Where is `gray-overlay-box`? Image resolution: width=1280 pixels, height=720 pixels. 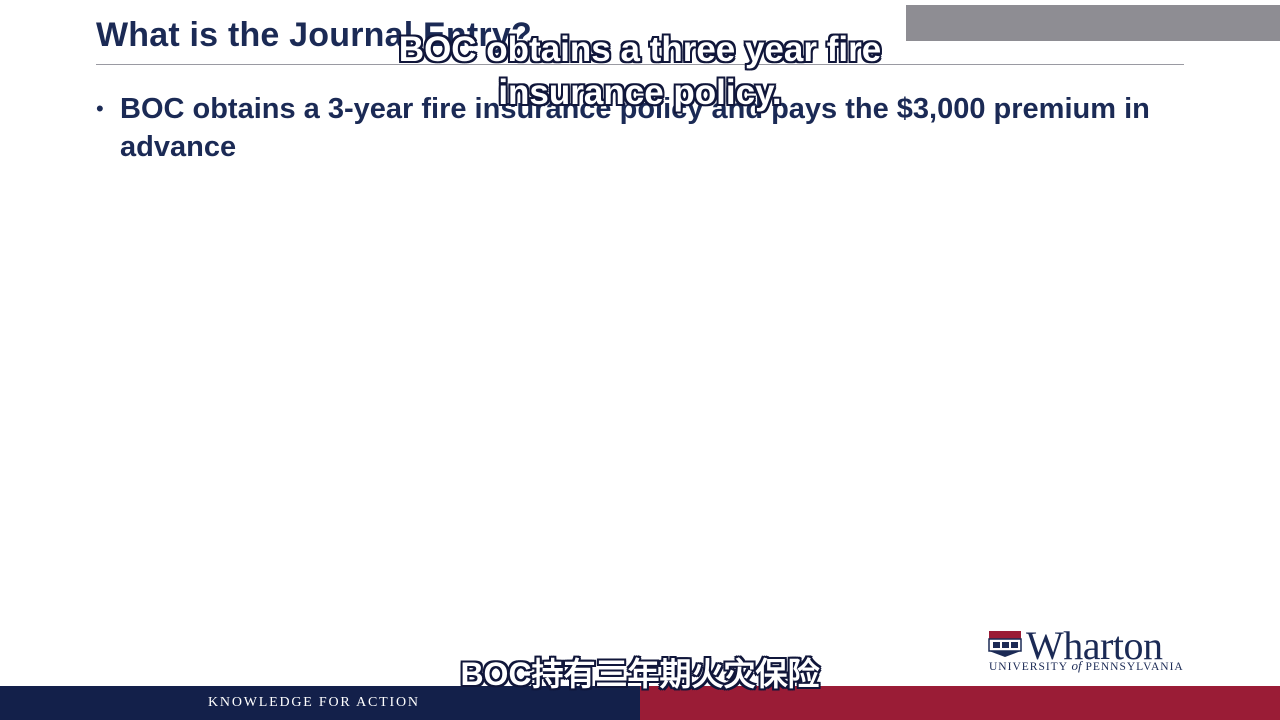 gray-overlay-box is located at coordinates (1093, 23).